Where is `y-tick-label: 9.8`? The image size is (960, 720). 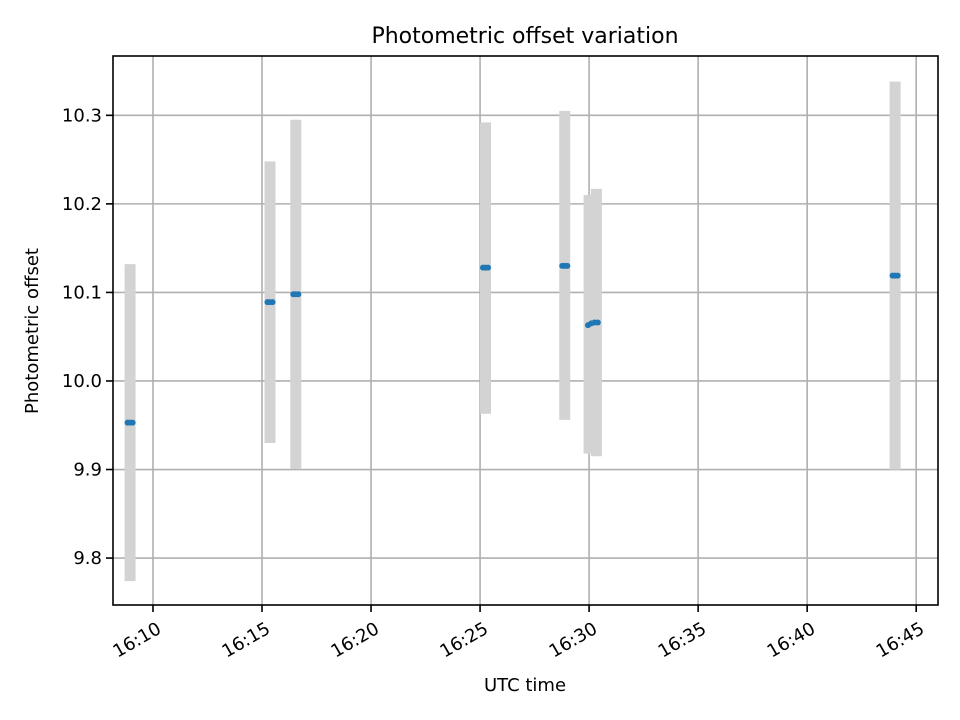
y-tick-label: 9.8 is located at coordinates (87, 558).